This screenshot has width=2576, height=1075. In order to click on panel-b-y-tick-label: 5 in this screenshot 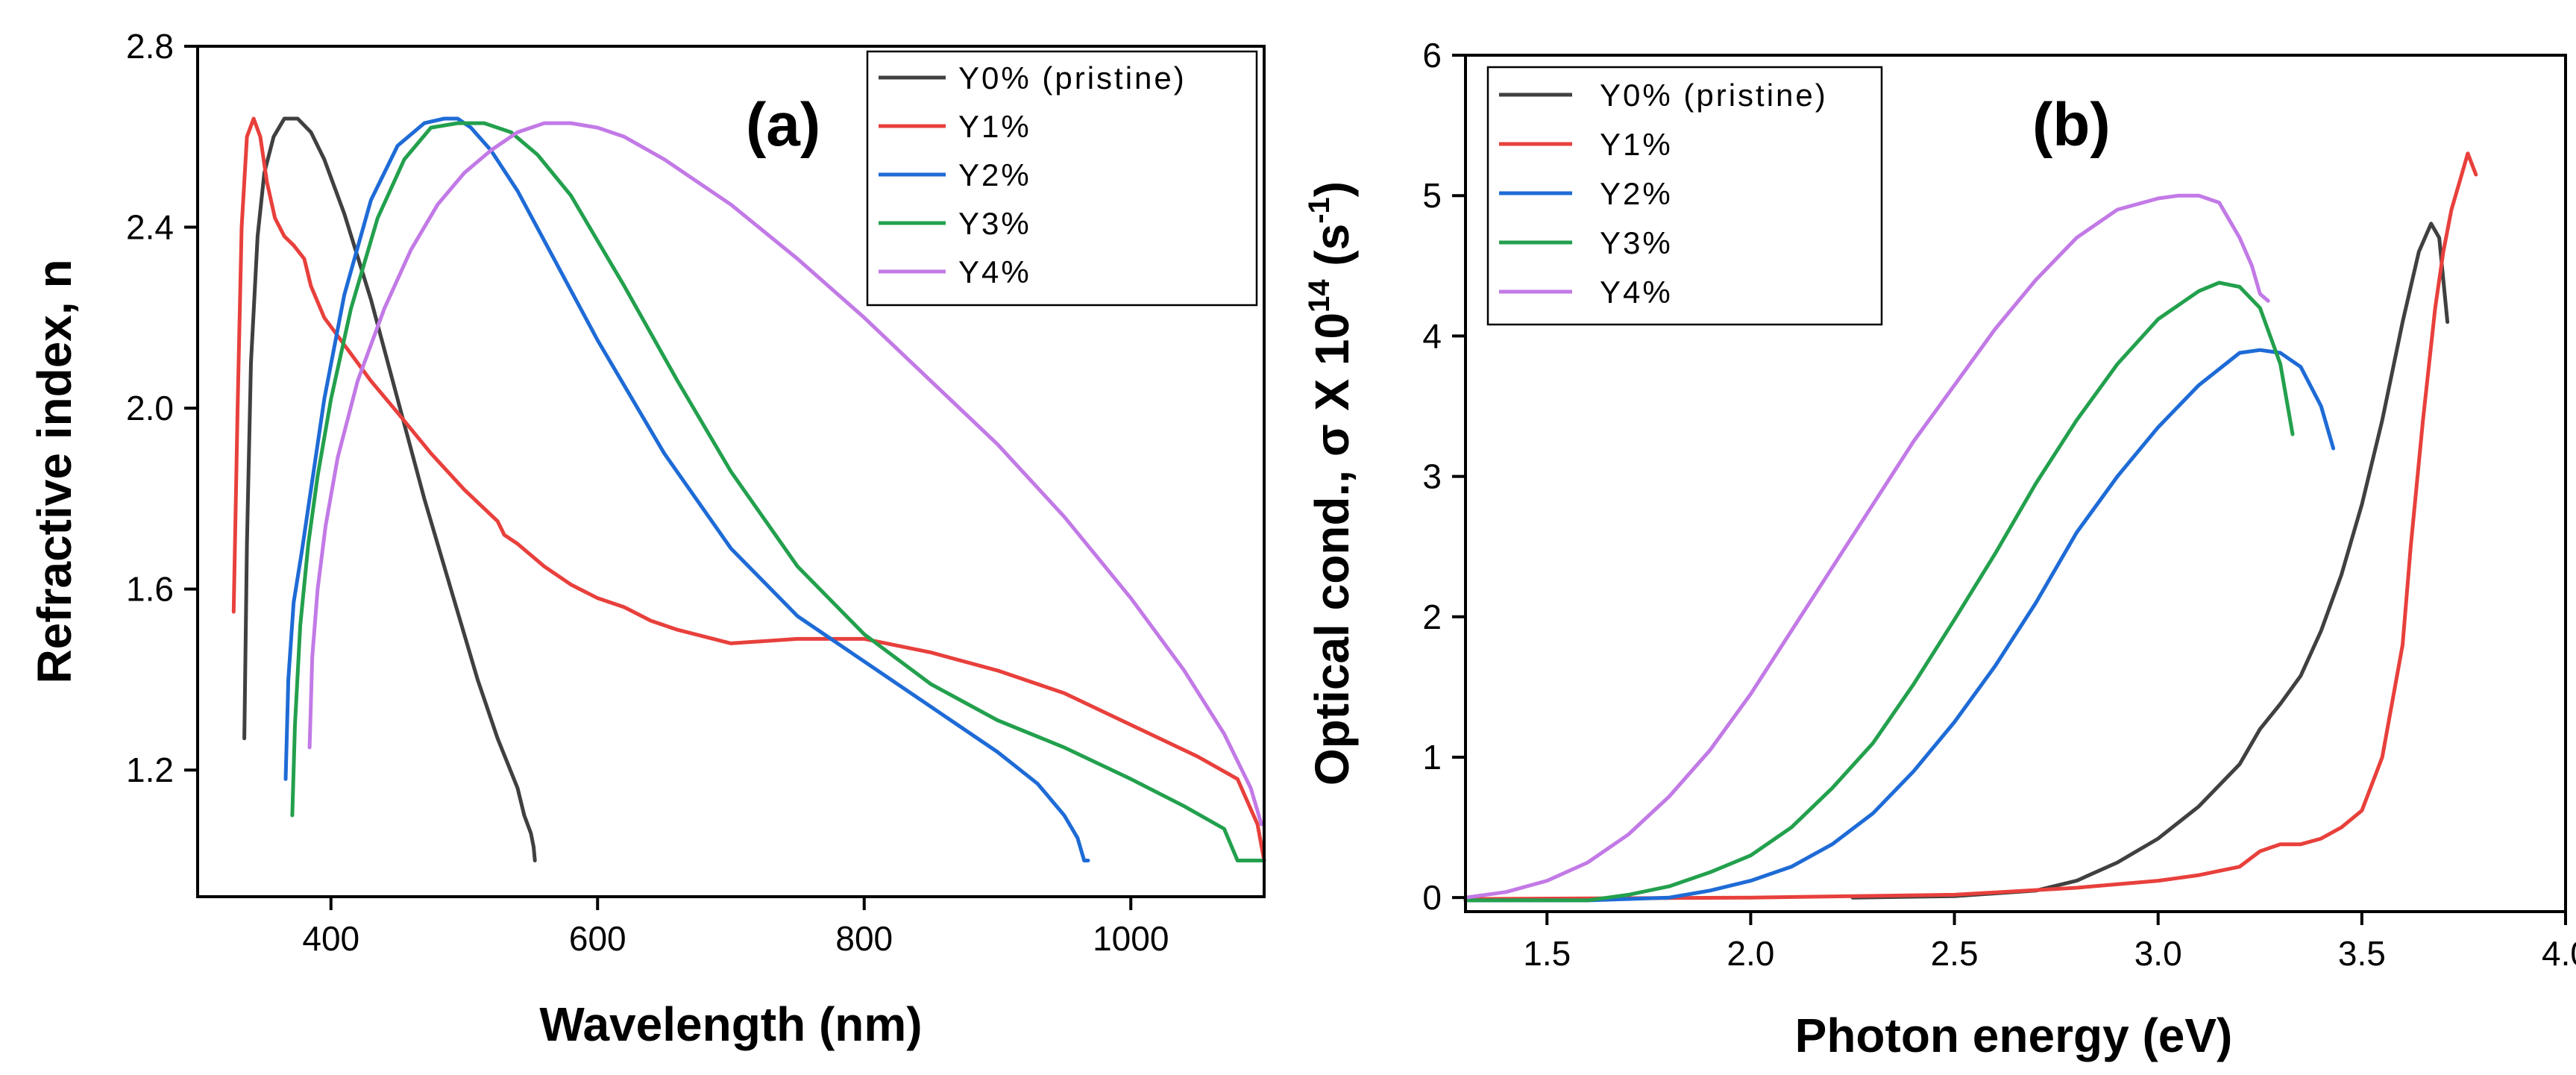, I will do `click(1432, 195)`.